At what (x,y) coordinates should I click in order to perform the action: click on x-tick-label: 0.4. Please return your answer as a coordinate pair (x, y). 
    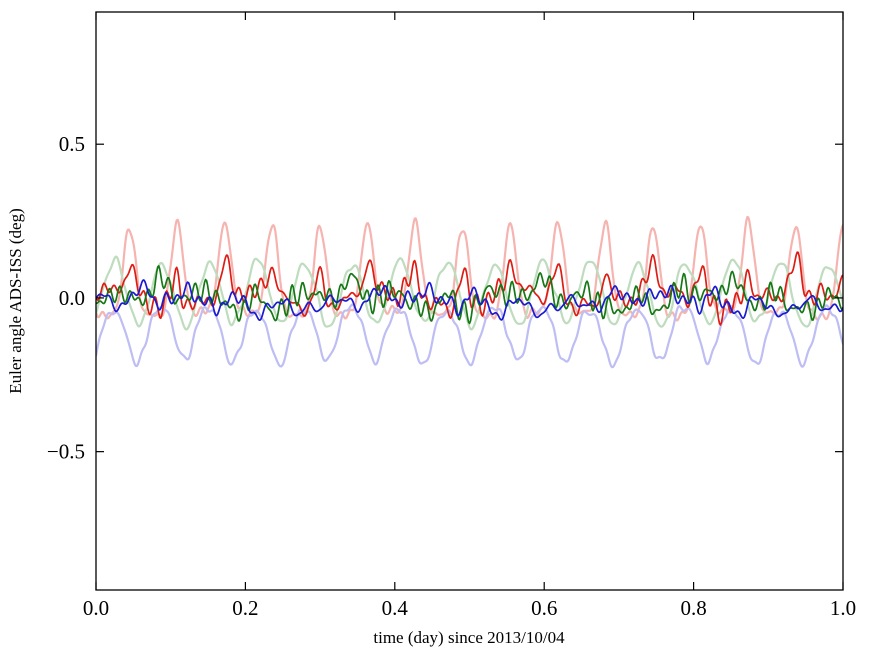
    Looking at the image, I should click on (395, 608).